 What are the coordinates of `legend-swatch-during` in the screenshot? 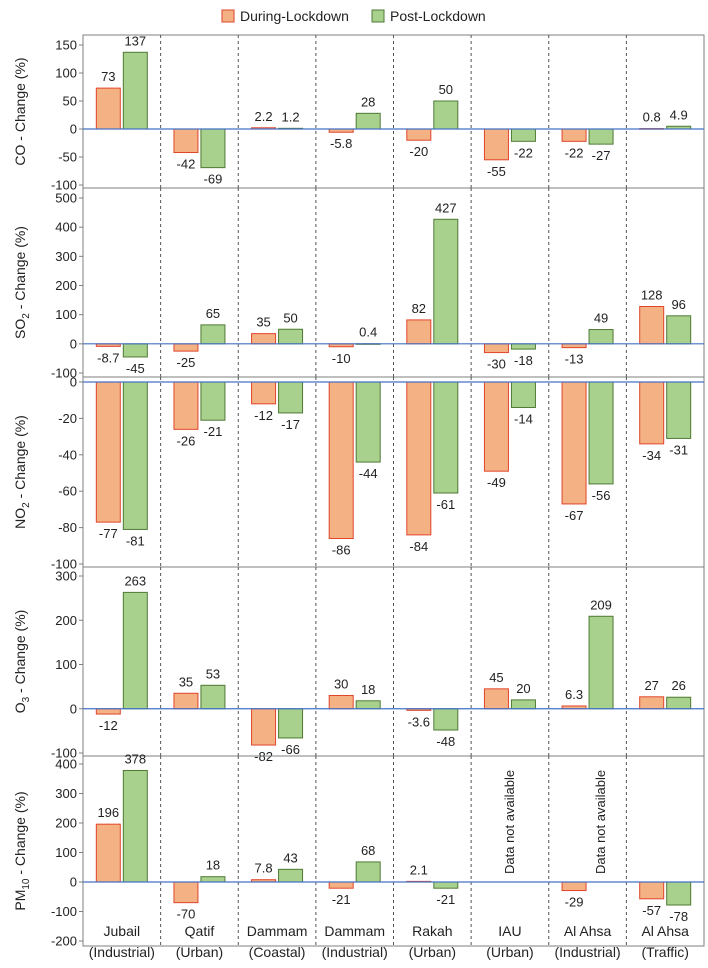 It's located at (228, 16).